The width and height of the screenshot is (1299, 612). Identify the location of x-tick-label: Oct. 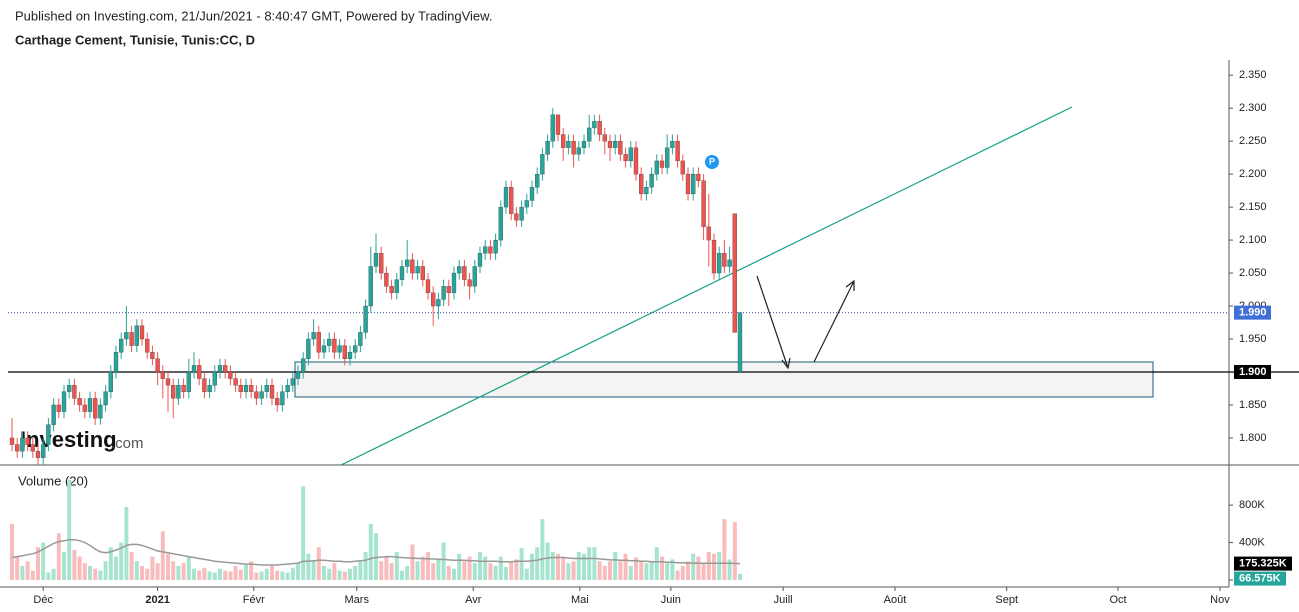
(1117, 600).